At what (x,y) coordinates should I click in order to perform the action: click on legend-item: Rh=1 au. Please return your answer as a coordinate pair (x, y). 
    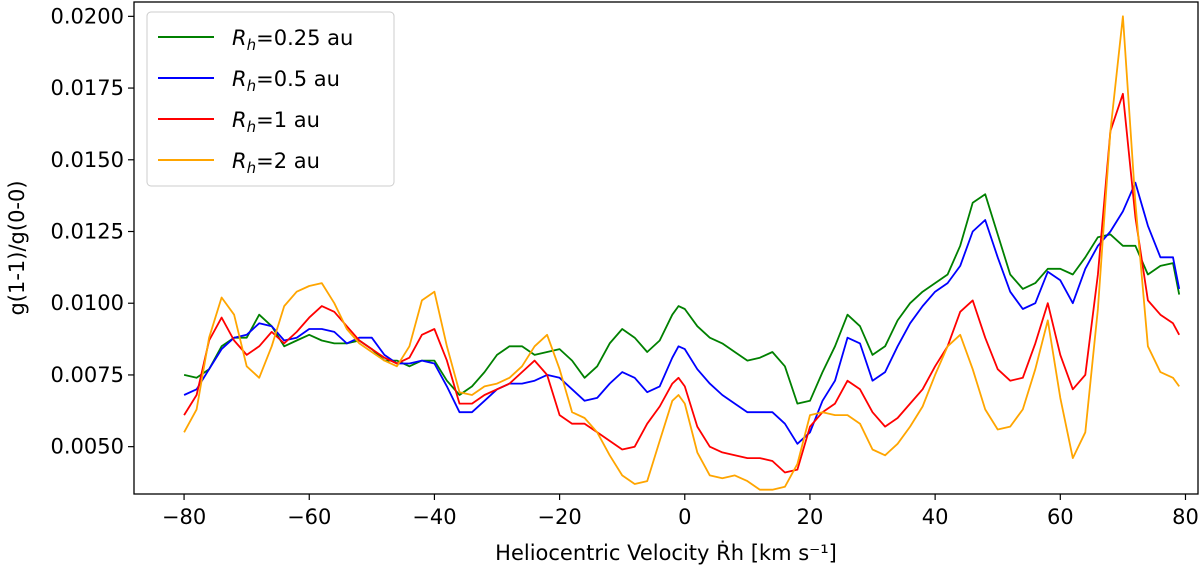
    Looking at the image, I should click on (239, 122).